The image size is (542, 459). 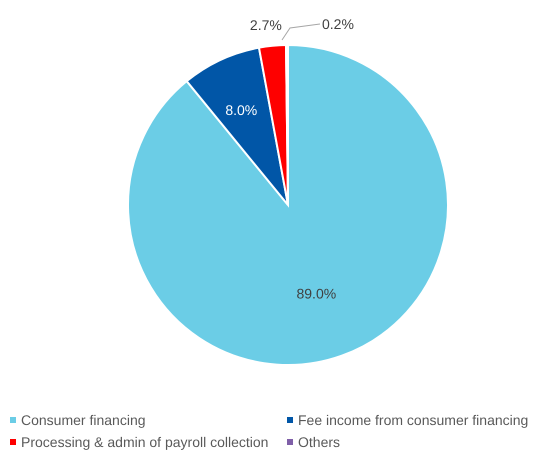 I want to click on data-label: 89.0%, so click(x=316, y=293).